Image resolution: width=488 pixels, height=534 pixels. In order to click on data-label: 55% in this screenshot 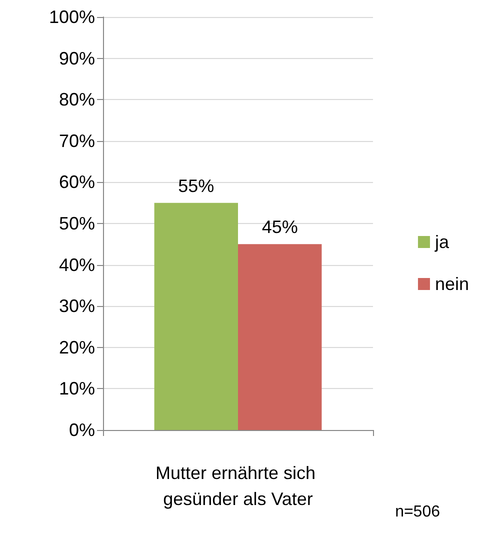, I will do `click(196, 186)`.